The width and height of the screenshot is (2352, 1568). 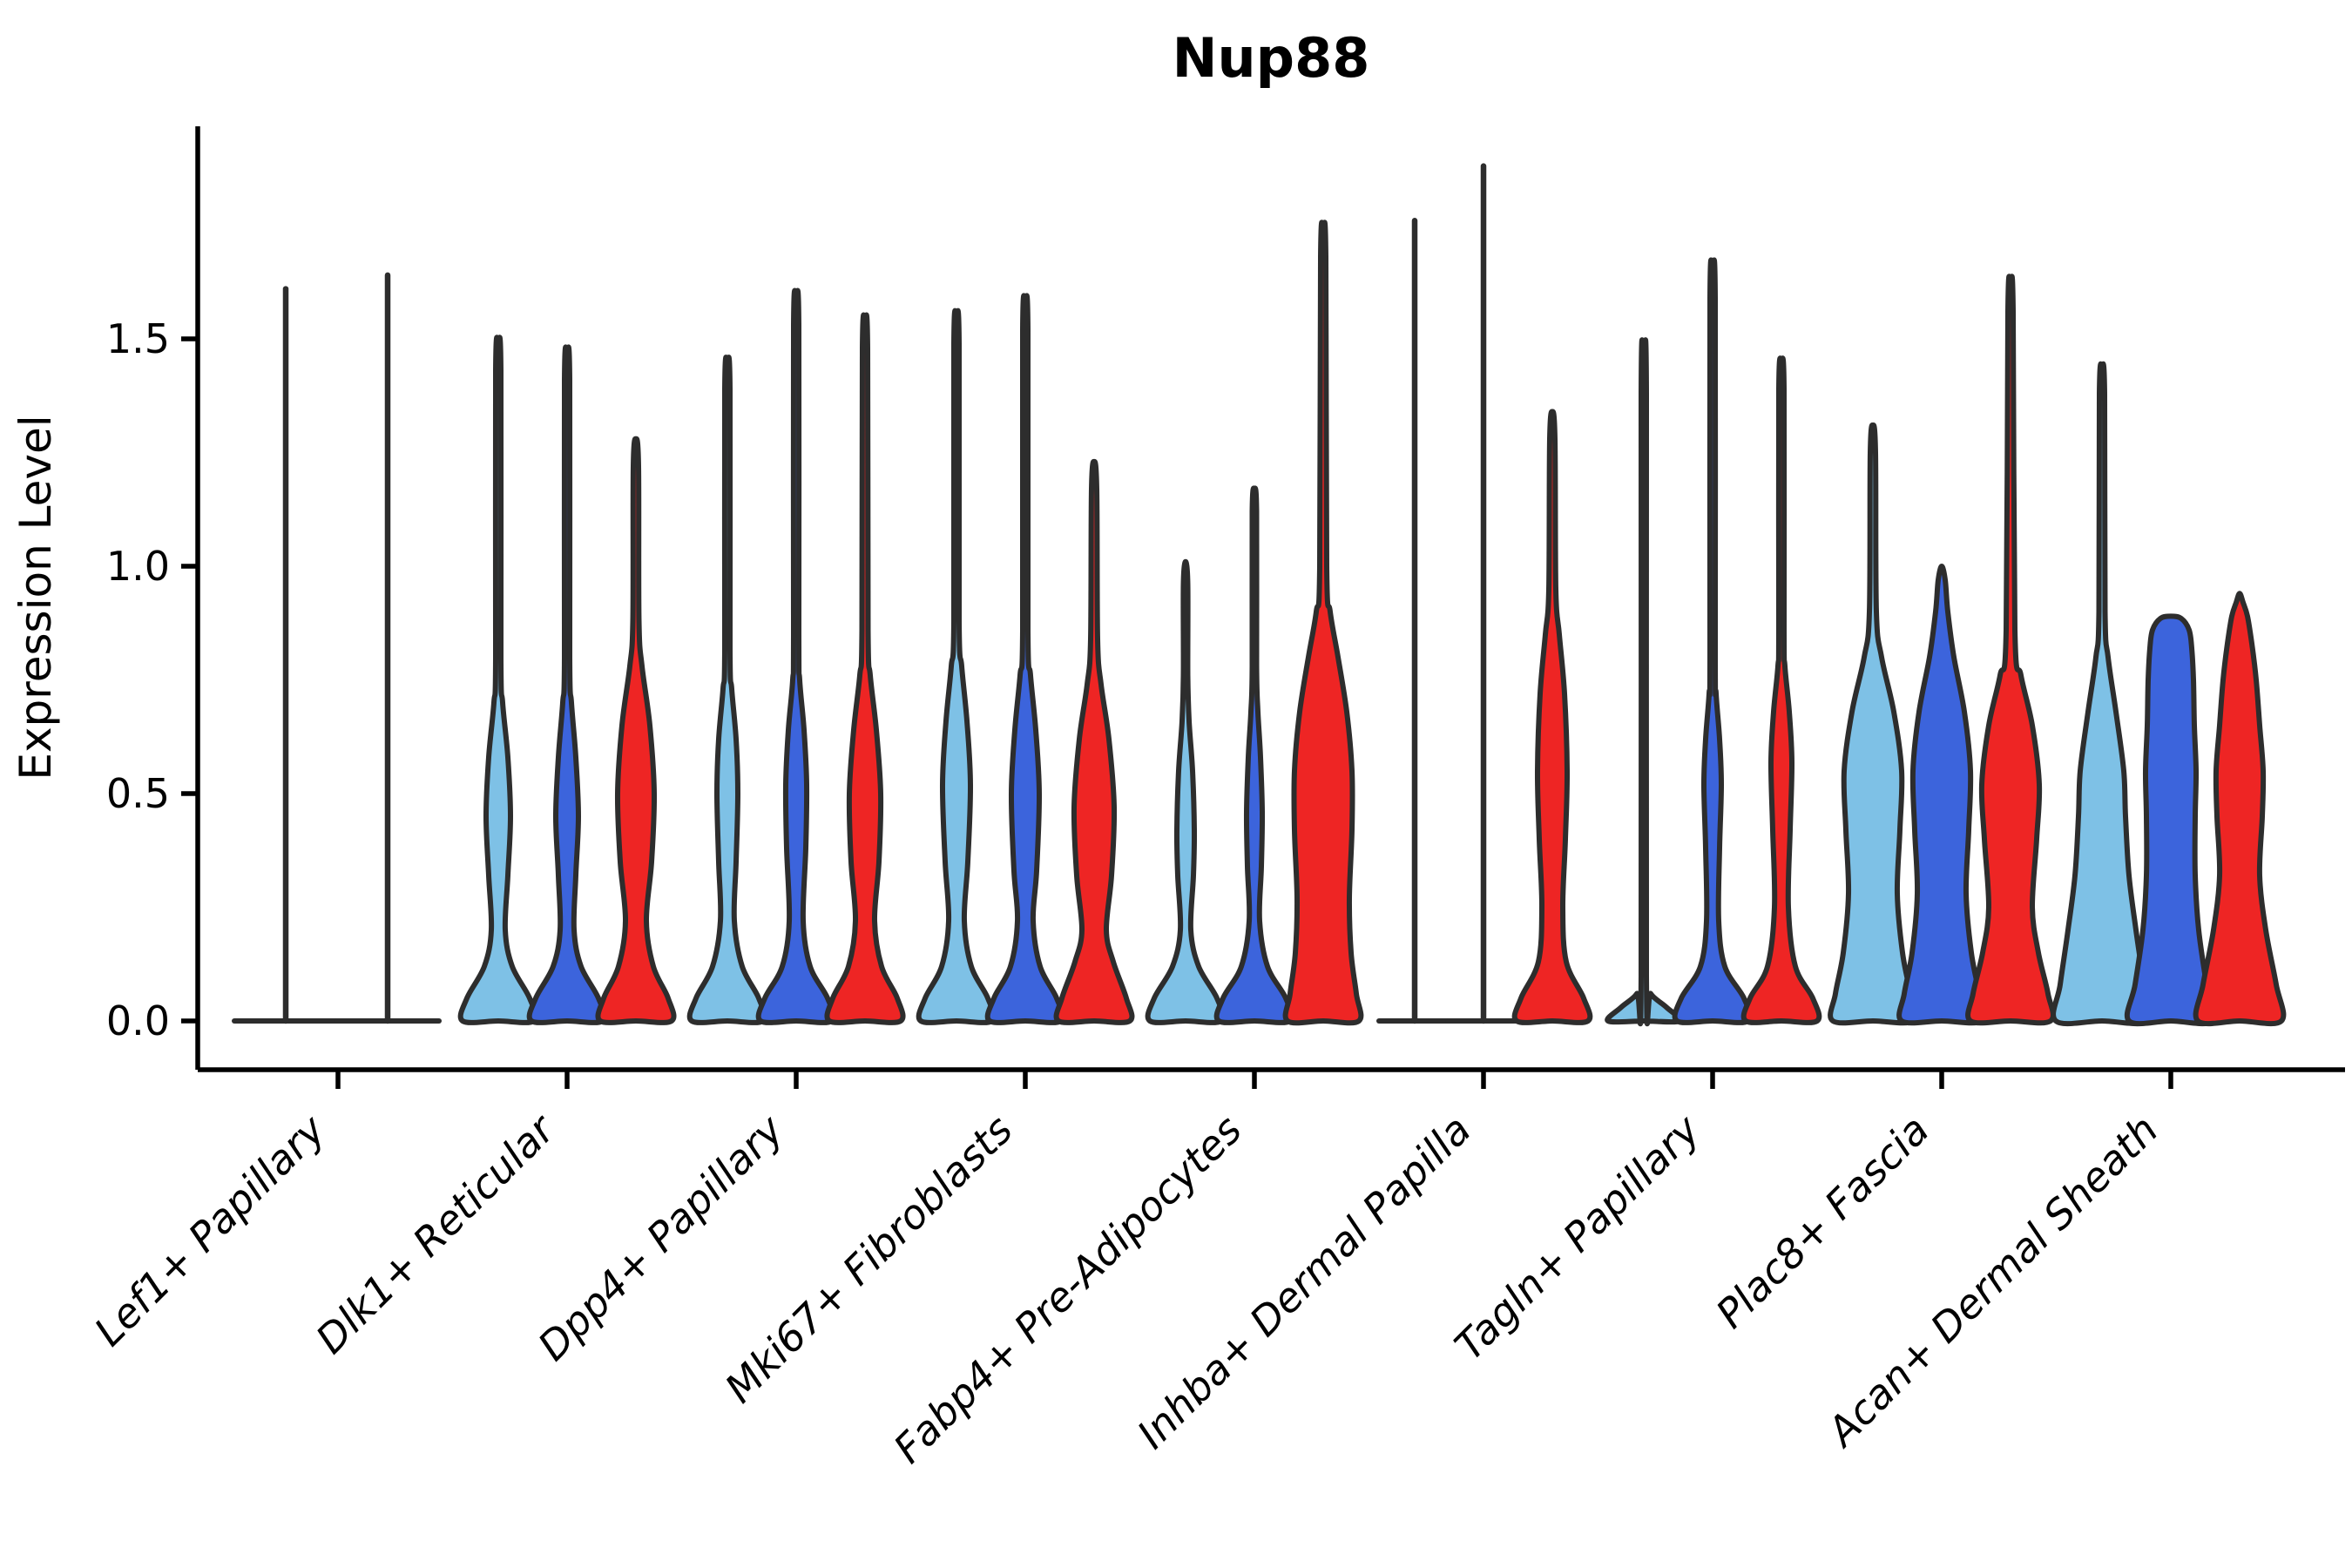 I want to click on y-tick-label: 0.5, so click(x=138, y=793).